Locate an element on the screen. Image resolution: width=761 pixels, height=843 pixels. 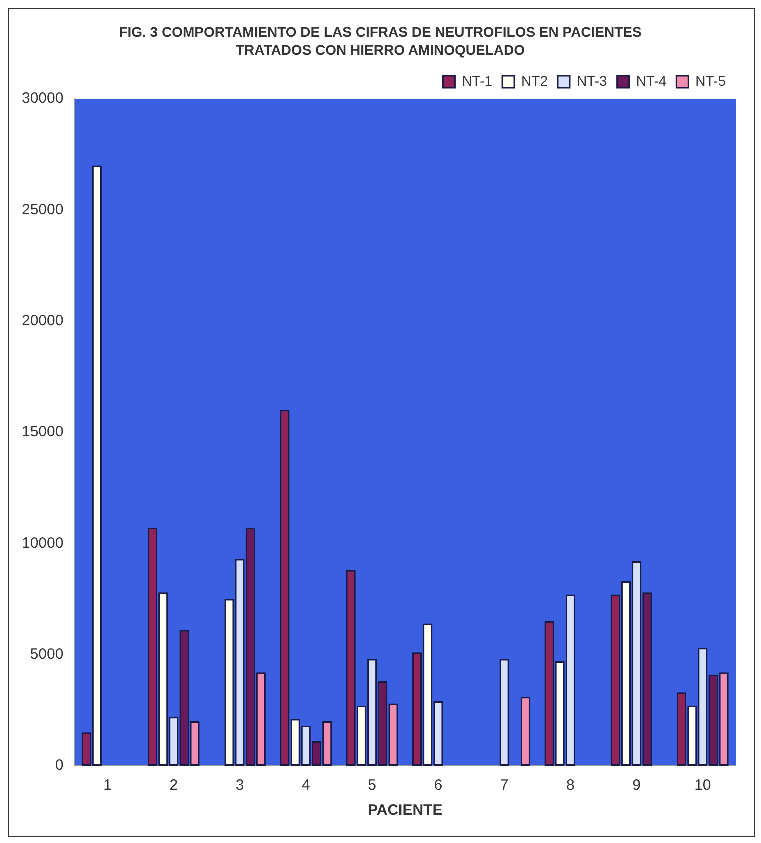
x-tick-label: 3 is located at coordinates (240, 785).